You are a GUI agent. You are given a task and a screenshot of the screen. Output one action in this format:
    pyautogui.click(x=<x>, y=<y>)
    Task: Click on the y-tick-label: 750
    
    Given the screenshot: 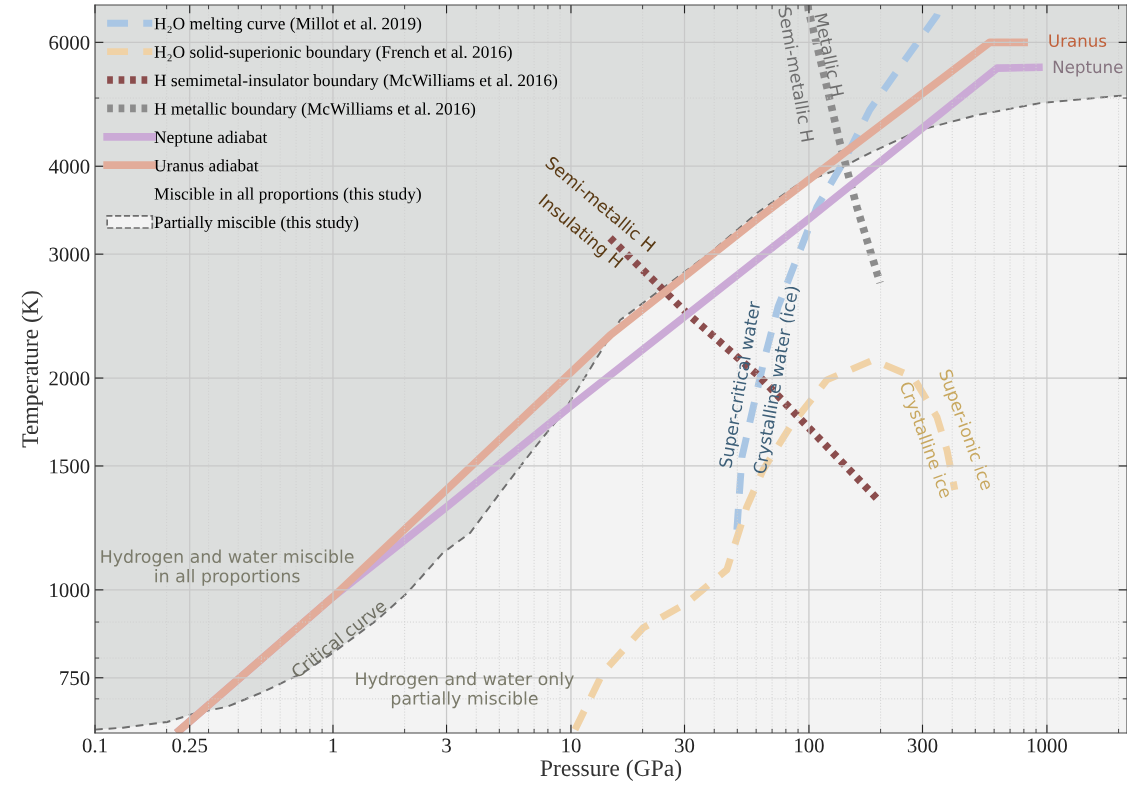 What is the action you would take?
    pyautogui.click(x=75, y=678)
    